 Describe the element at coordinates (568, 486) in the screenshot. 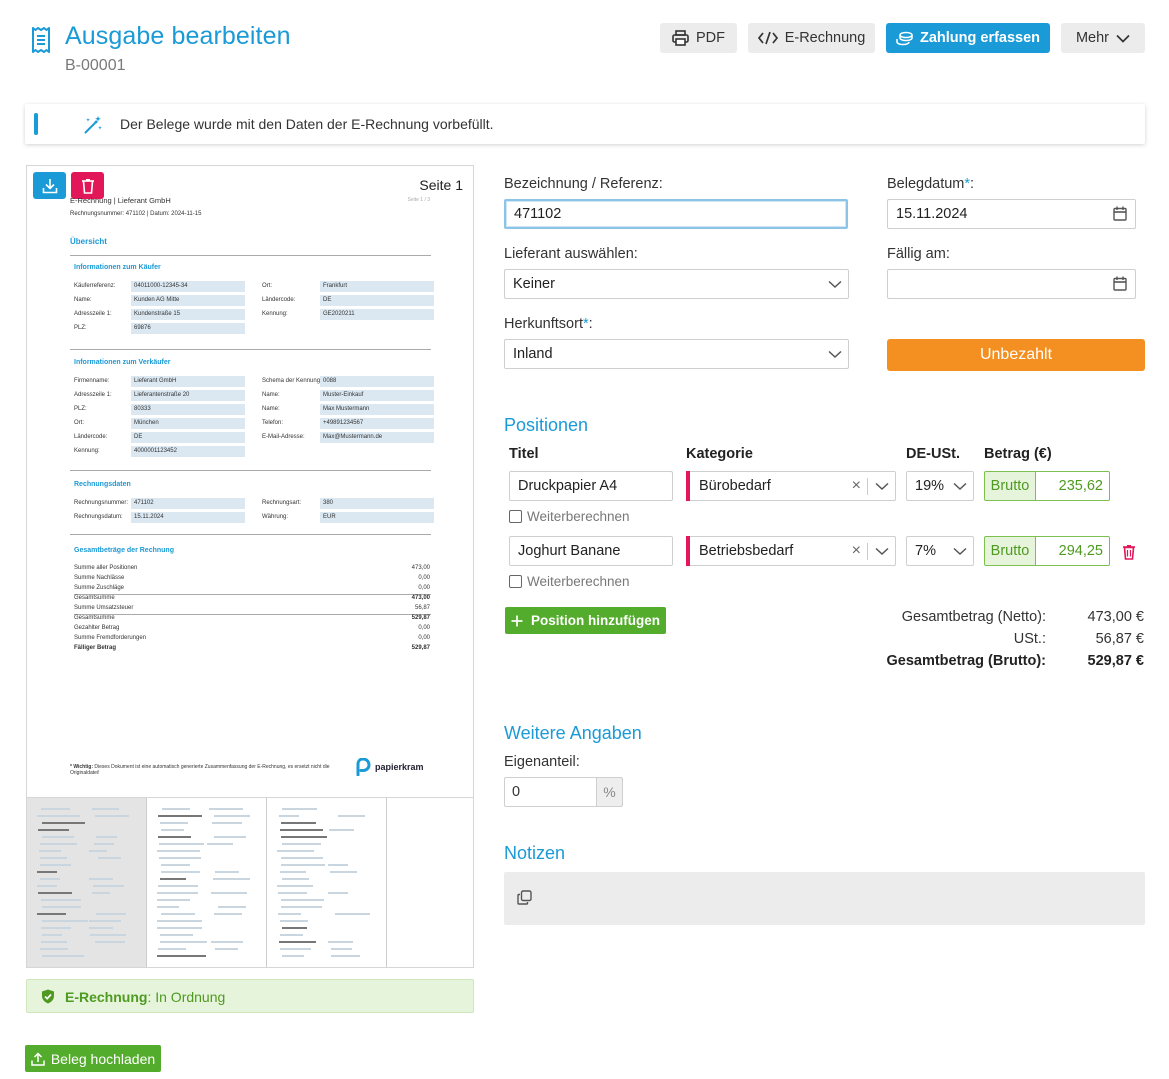

I see `position-titel-value: Druckpapier A4` at that location.